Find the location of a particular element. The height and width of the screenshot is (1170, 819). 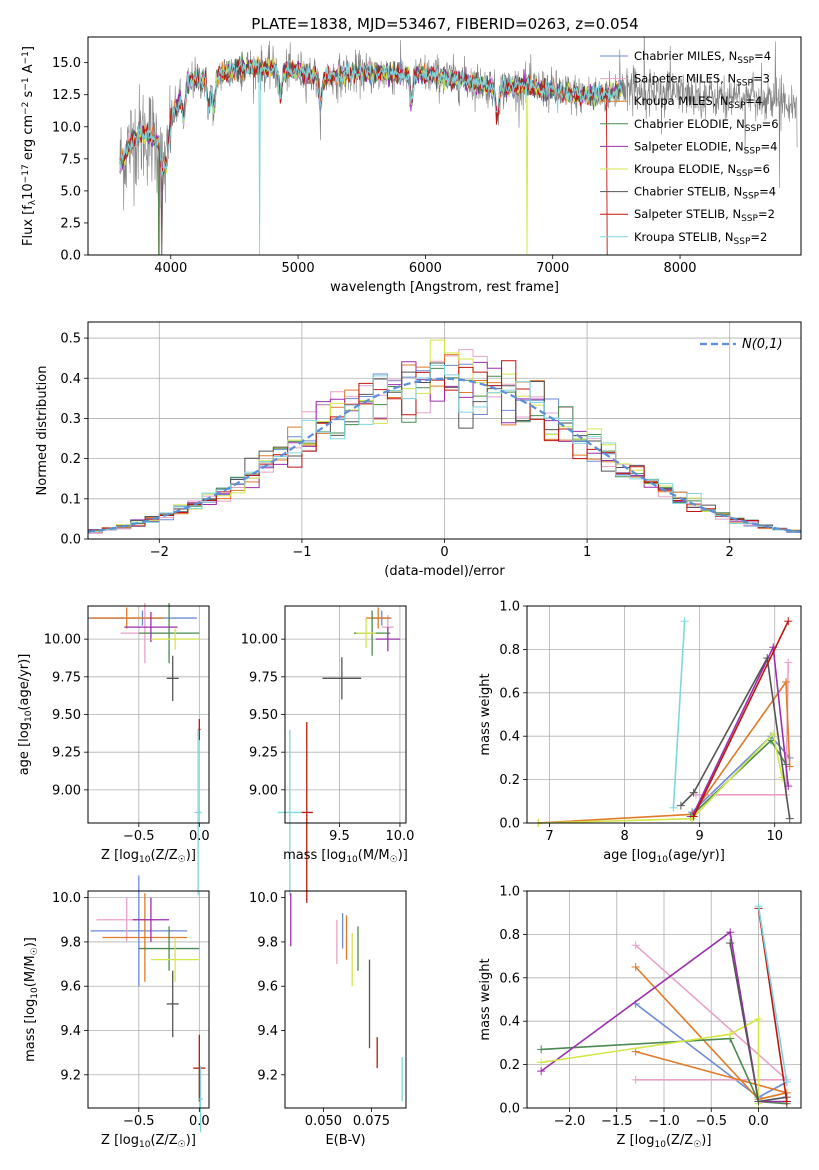

label-part: s is located at coordinates (28, 95).